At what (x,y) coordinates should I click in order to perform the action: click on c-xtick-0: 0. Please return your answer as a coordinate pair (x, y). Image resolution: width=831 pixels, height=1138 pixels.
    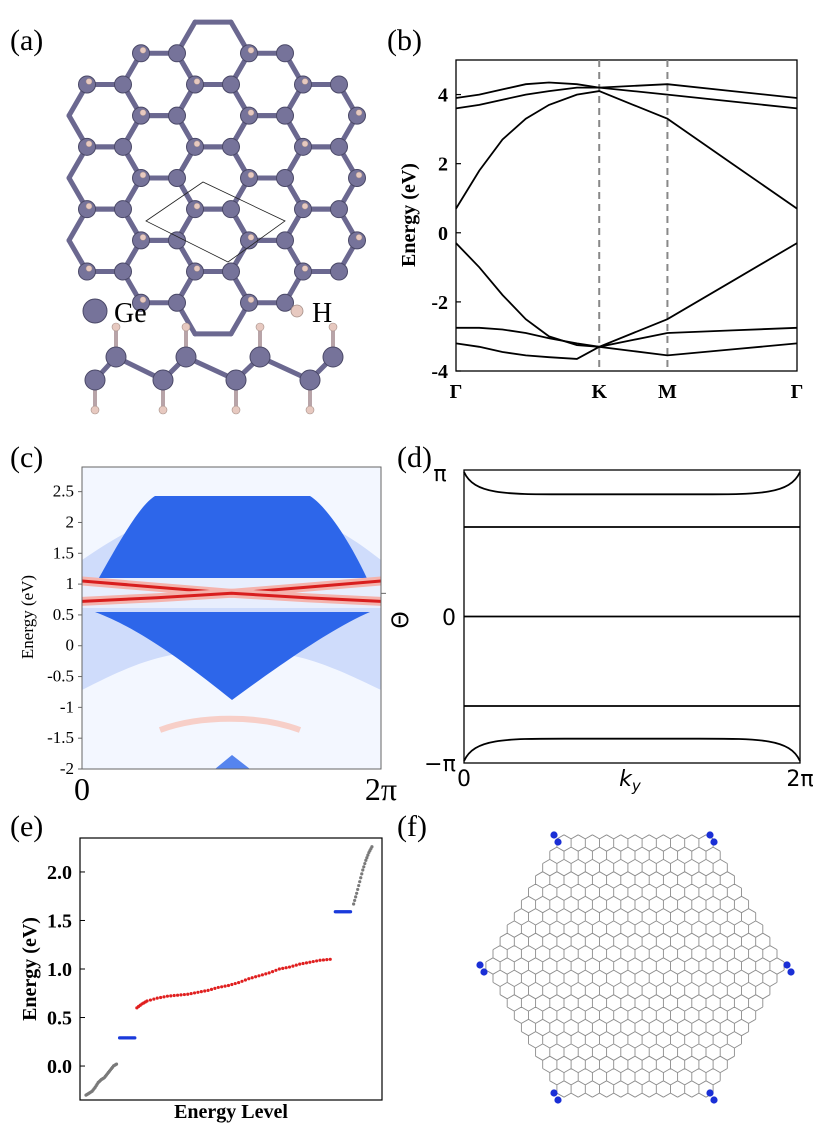
    Looking at the image, I should click on (82, 789).